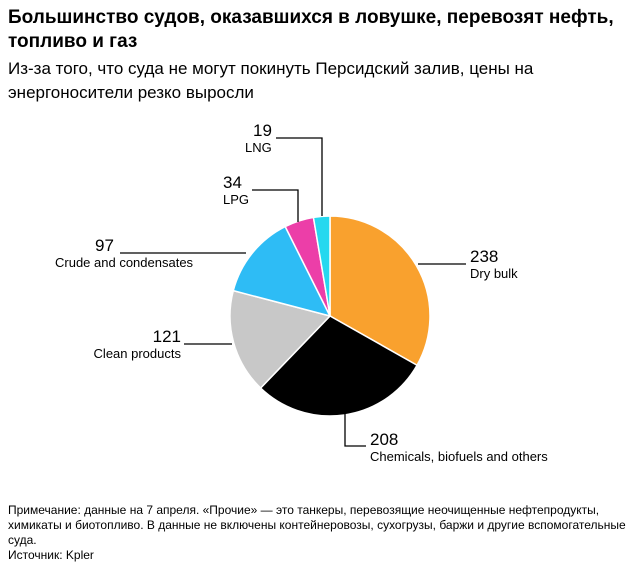 The width and height of the screenshot is (633, 580). What do you see at coordinates (282, 271) in the screenshot?
I see `pie-slice-crude-and-condensates` at bounding box center [282, 271].